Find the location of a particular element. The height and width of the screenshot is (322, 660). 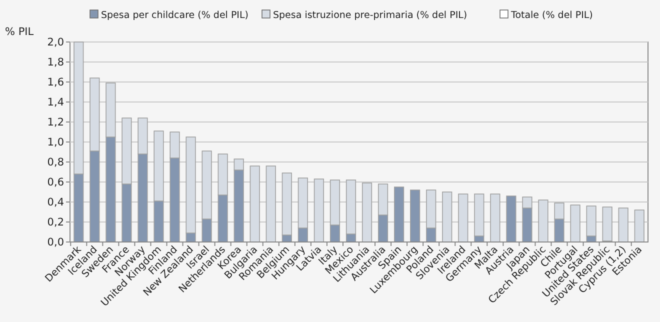

legend-label: Spesa istruzione pre-primaria (% del PIL) is located at coordinates (370, 15).